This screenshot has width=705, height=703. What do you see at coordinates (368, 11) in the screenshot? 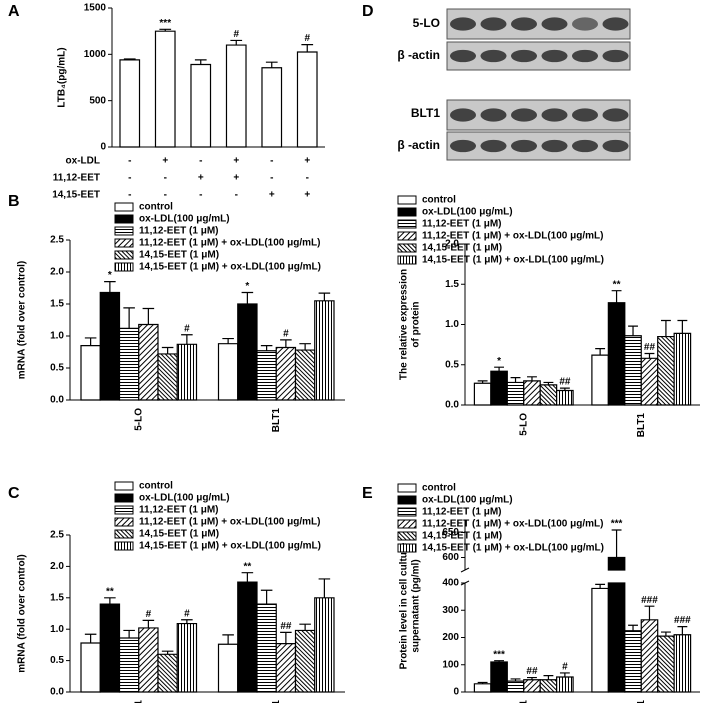
I see `panel-letter: D` at bounding box center [368, 11].